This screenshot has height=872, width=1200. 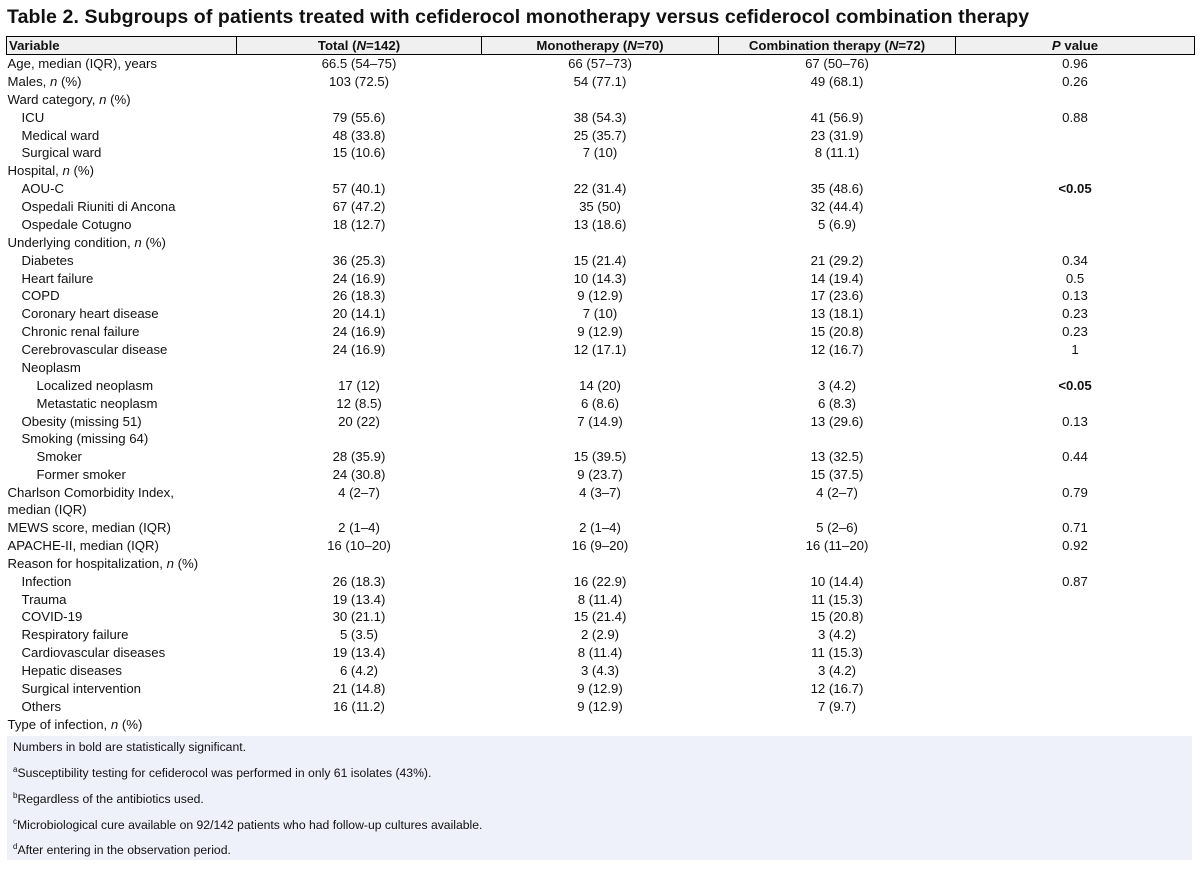 What do you see at coordinates (837, 314) in the screenshot?
I see `cell-combination: 13 (18.1)` at bounding box center [837, 314].